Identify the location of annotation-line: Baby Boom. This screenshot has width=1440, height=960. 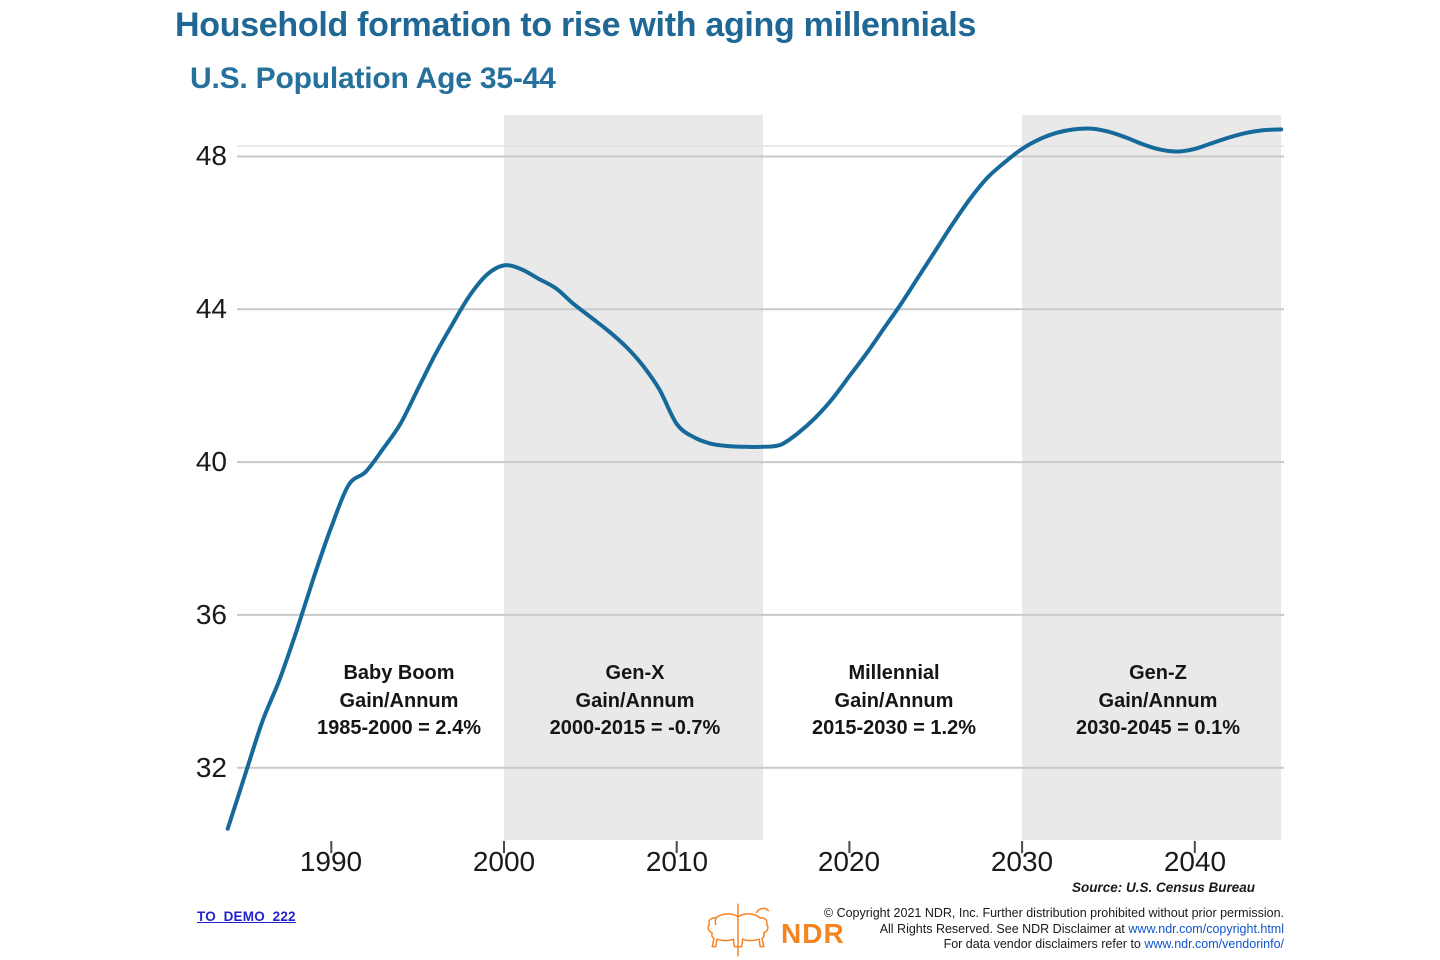
(399, 673).